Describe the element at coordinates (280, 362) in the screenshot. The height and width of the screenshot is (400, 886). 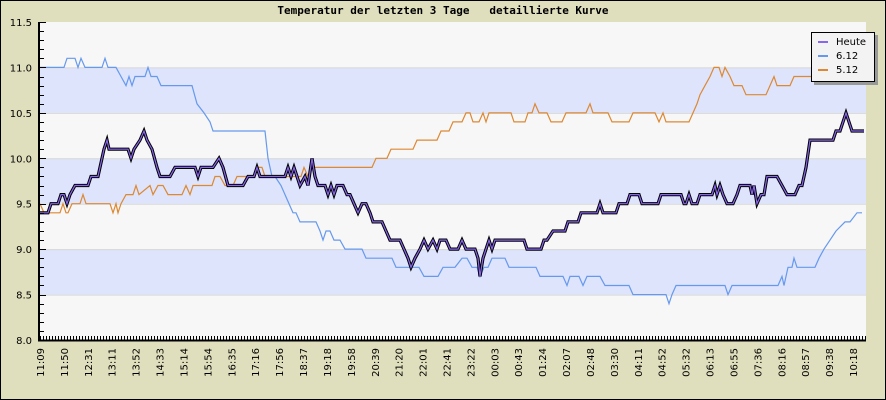
I see `svg-text: 17:56` at that location.